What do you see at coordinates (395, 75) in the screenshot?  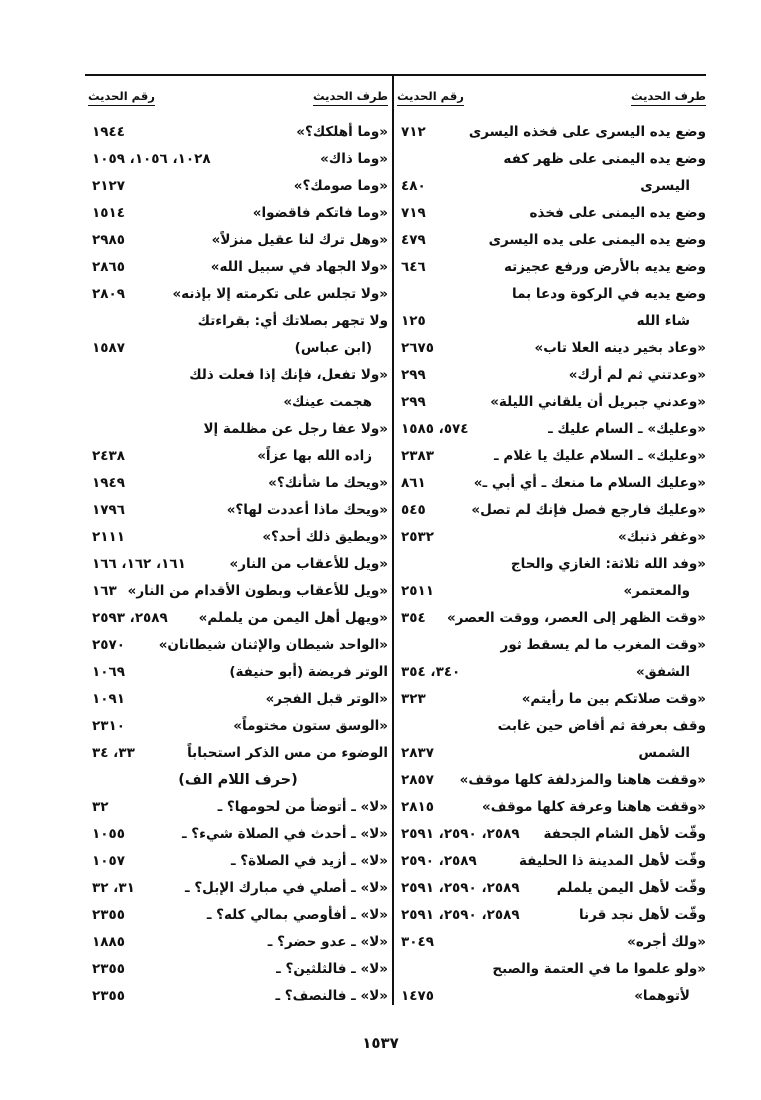 I see `top-rule` at bounding box center [395, 75].